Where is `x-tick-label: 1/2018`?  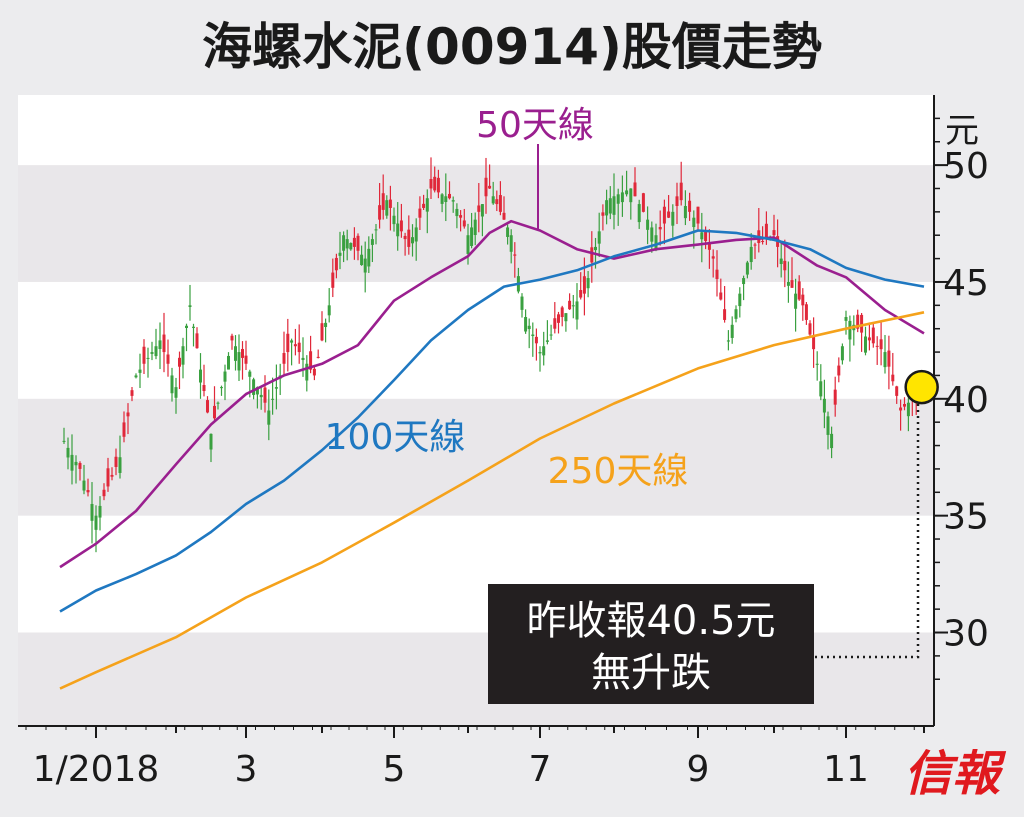 x-tick-label: 1/2018 is located at coordinates (96, 769).